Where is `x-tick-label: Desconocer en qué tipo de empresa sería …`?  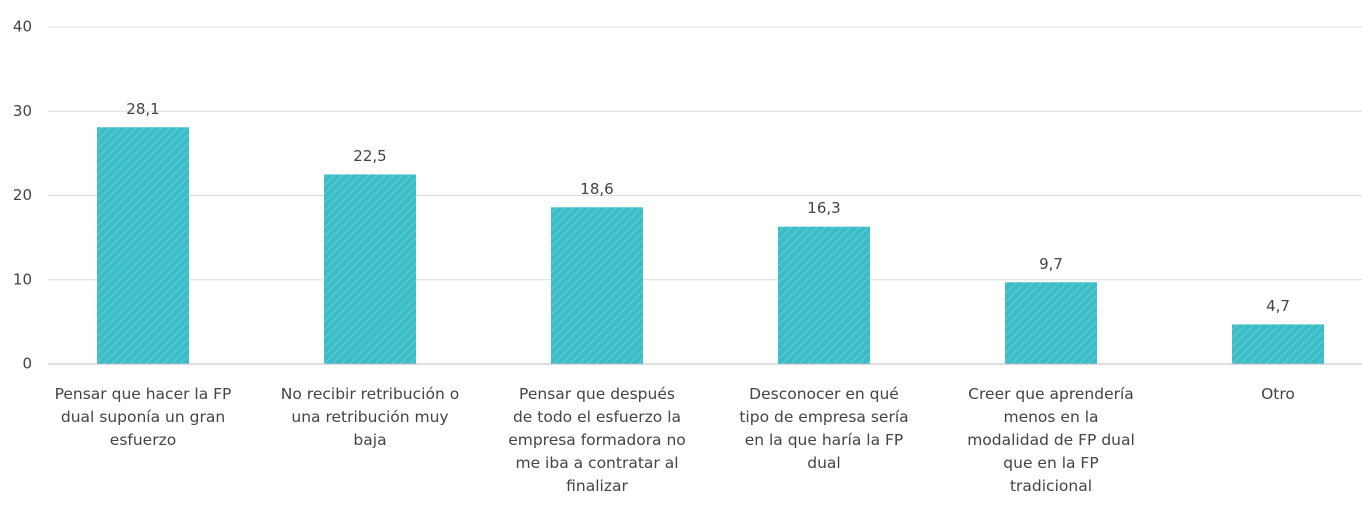 x-tick-label: Desconocer en qué tipo de empresa sería … is located at coordinates (824, 428).